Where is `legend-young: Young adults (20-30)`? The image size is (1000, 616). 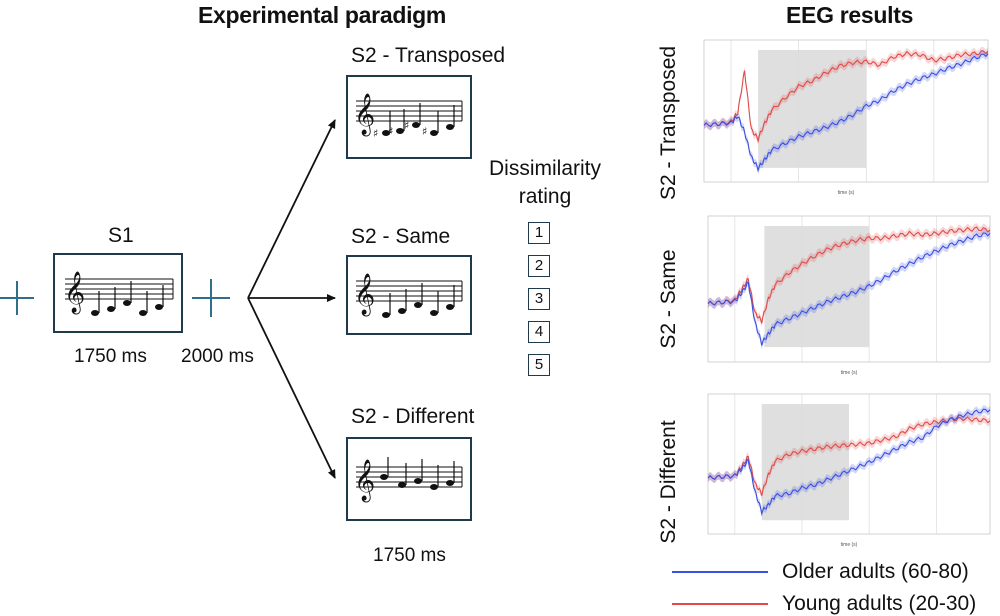 legend-young: Young adults (20-30) is located at coordinates (824, 604).